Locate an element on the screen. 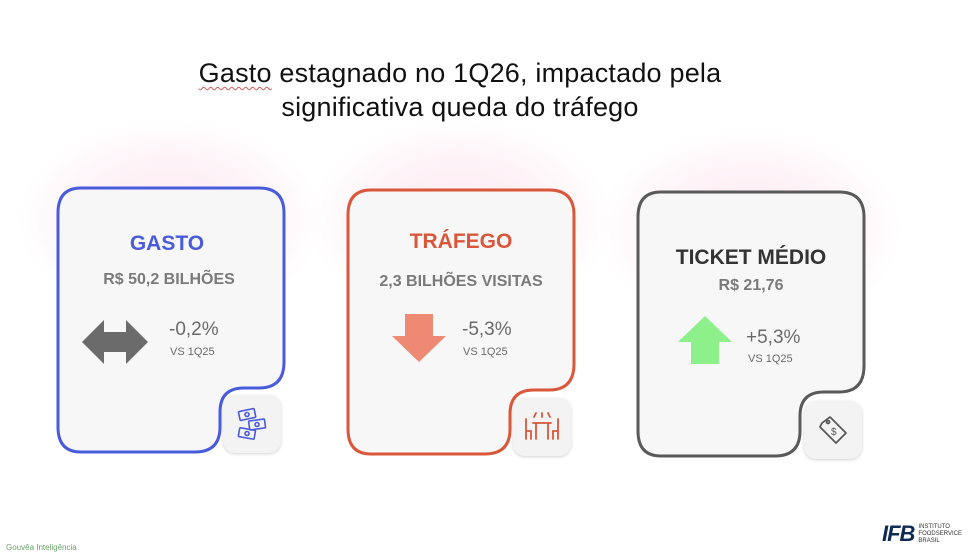  kpi-card-ticket-medio: TICKET MÉDIO R$ 21,76 +5,3% VS 1Q25 is located at coordinates (751, 324).